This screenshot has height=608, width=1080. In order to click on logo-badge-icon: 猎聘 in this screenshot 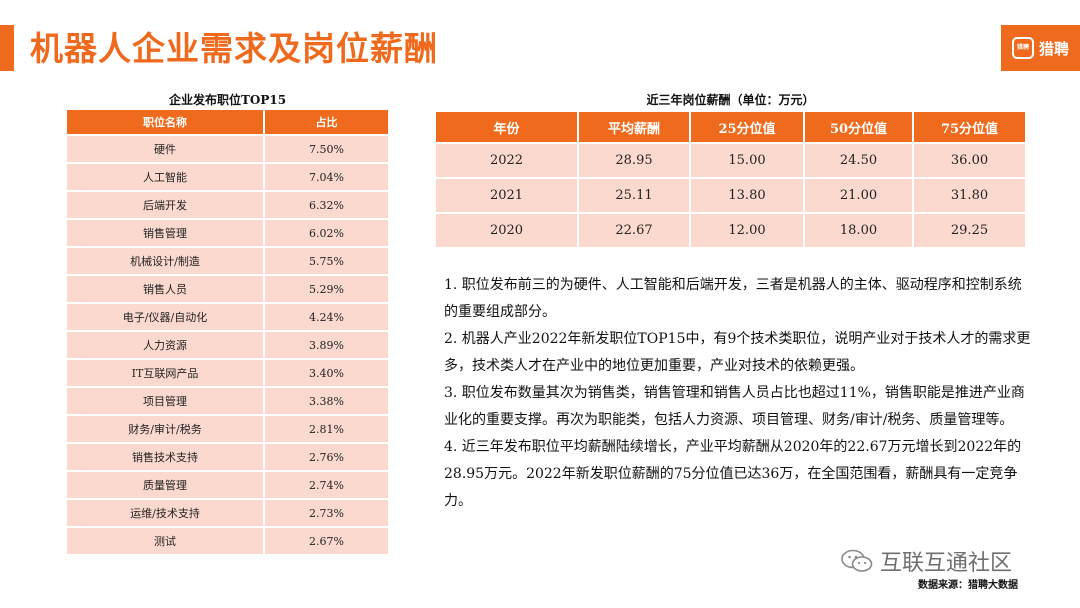, I will do `click(1022, 48)`.